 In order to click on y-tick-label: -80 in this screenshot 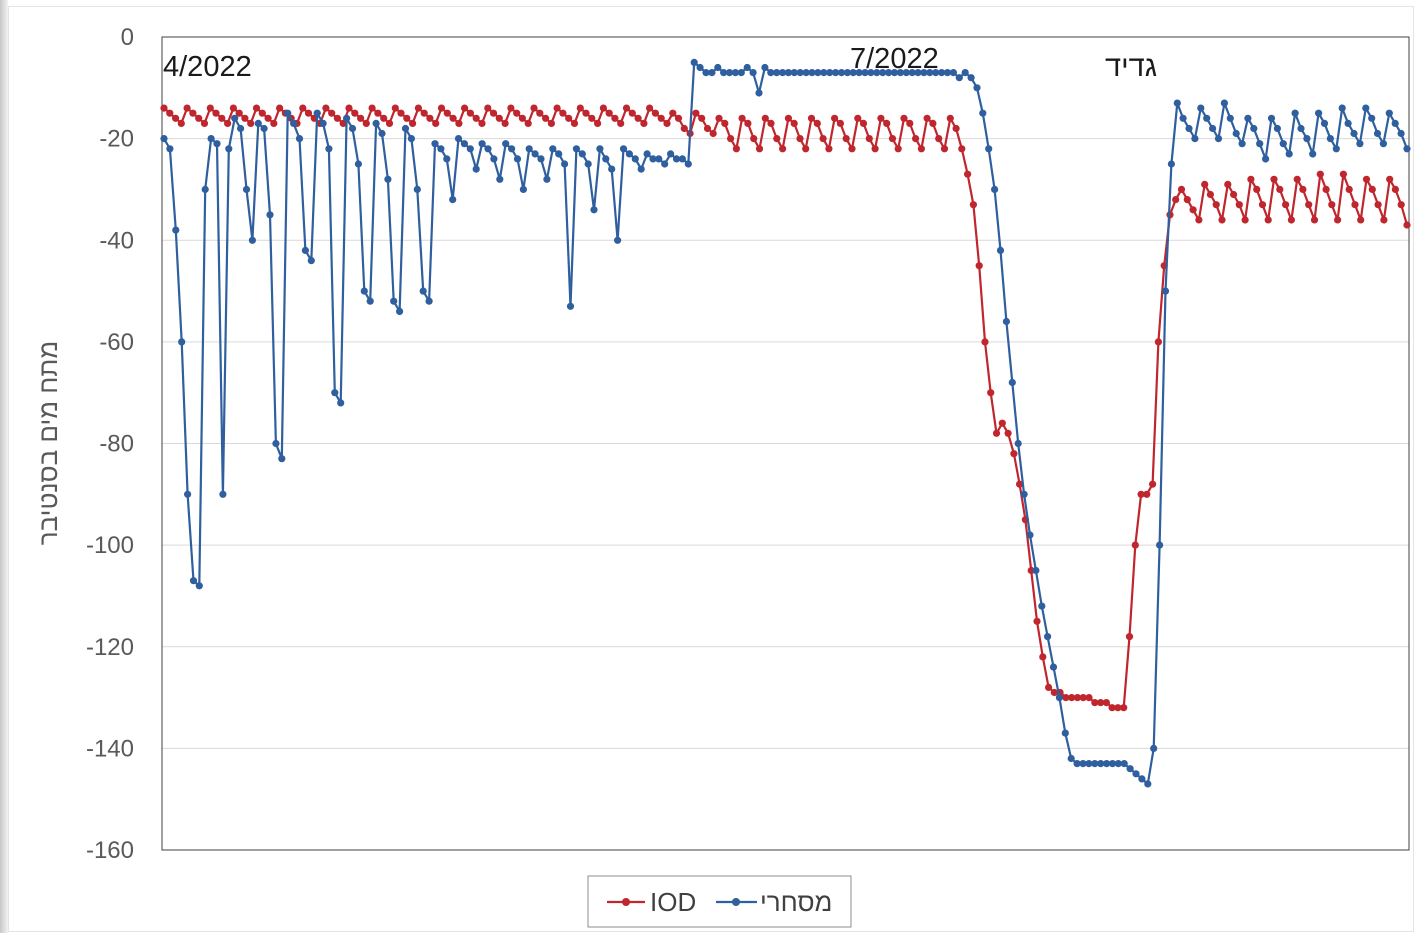, I will do `click(116, 444)`.